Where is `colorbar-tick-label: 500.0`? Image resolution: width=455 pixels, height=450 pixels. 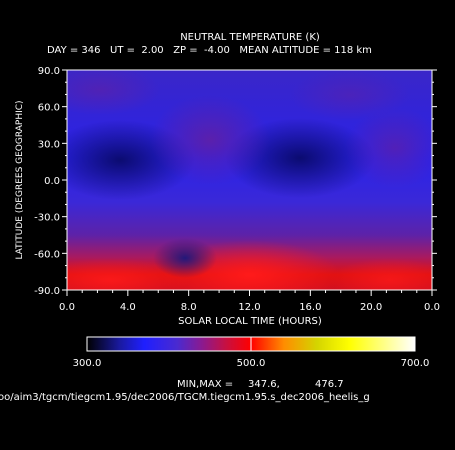
colorbar-tick-label: 500.0 is located at coordinates (251, 363).